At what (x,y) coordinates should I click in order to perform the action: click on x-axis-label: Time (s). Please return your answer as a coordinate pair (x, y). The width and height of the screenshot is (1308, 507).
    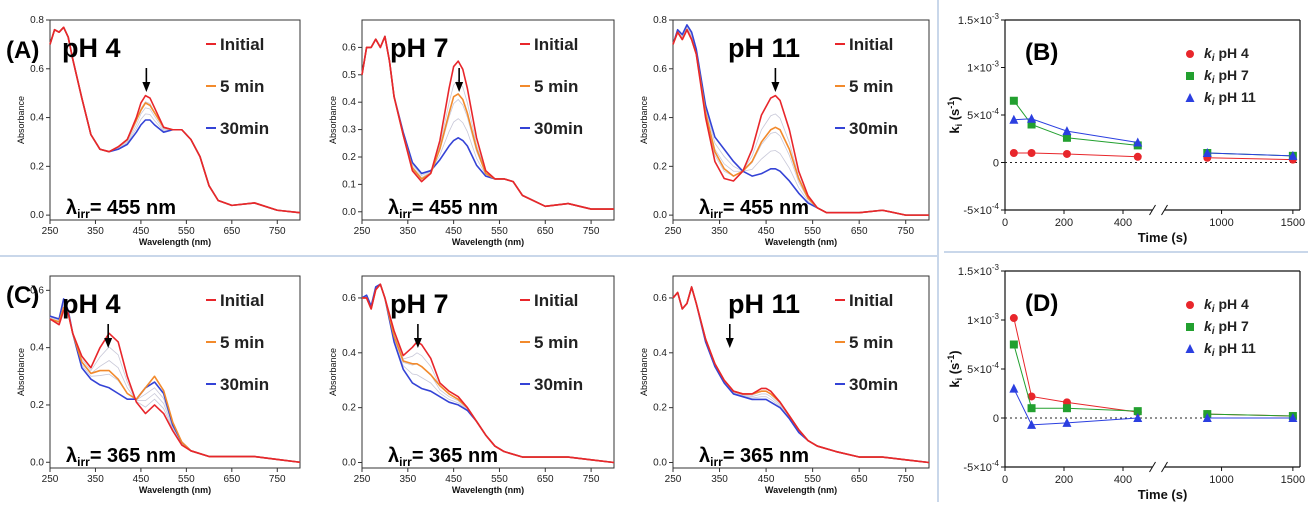
    Looking at the image, I should click on (1163, 494).